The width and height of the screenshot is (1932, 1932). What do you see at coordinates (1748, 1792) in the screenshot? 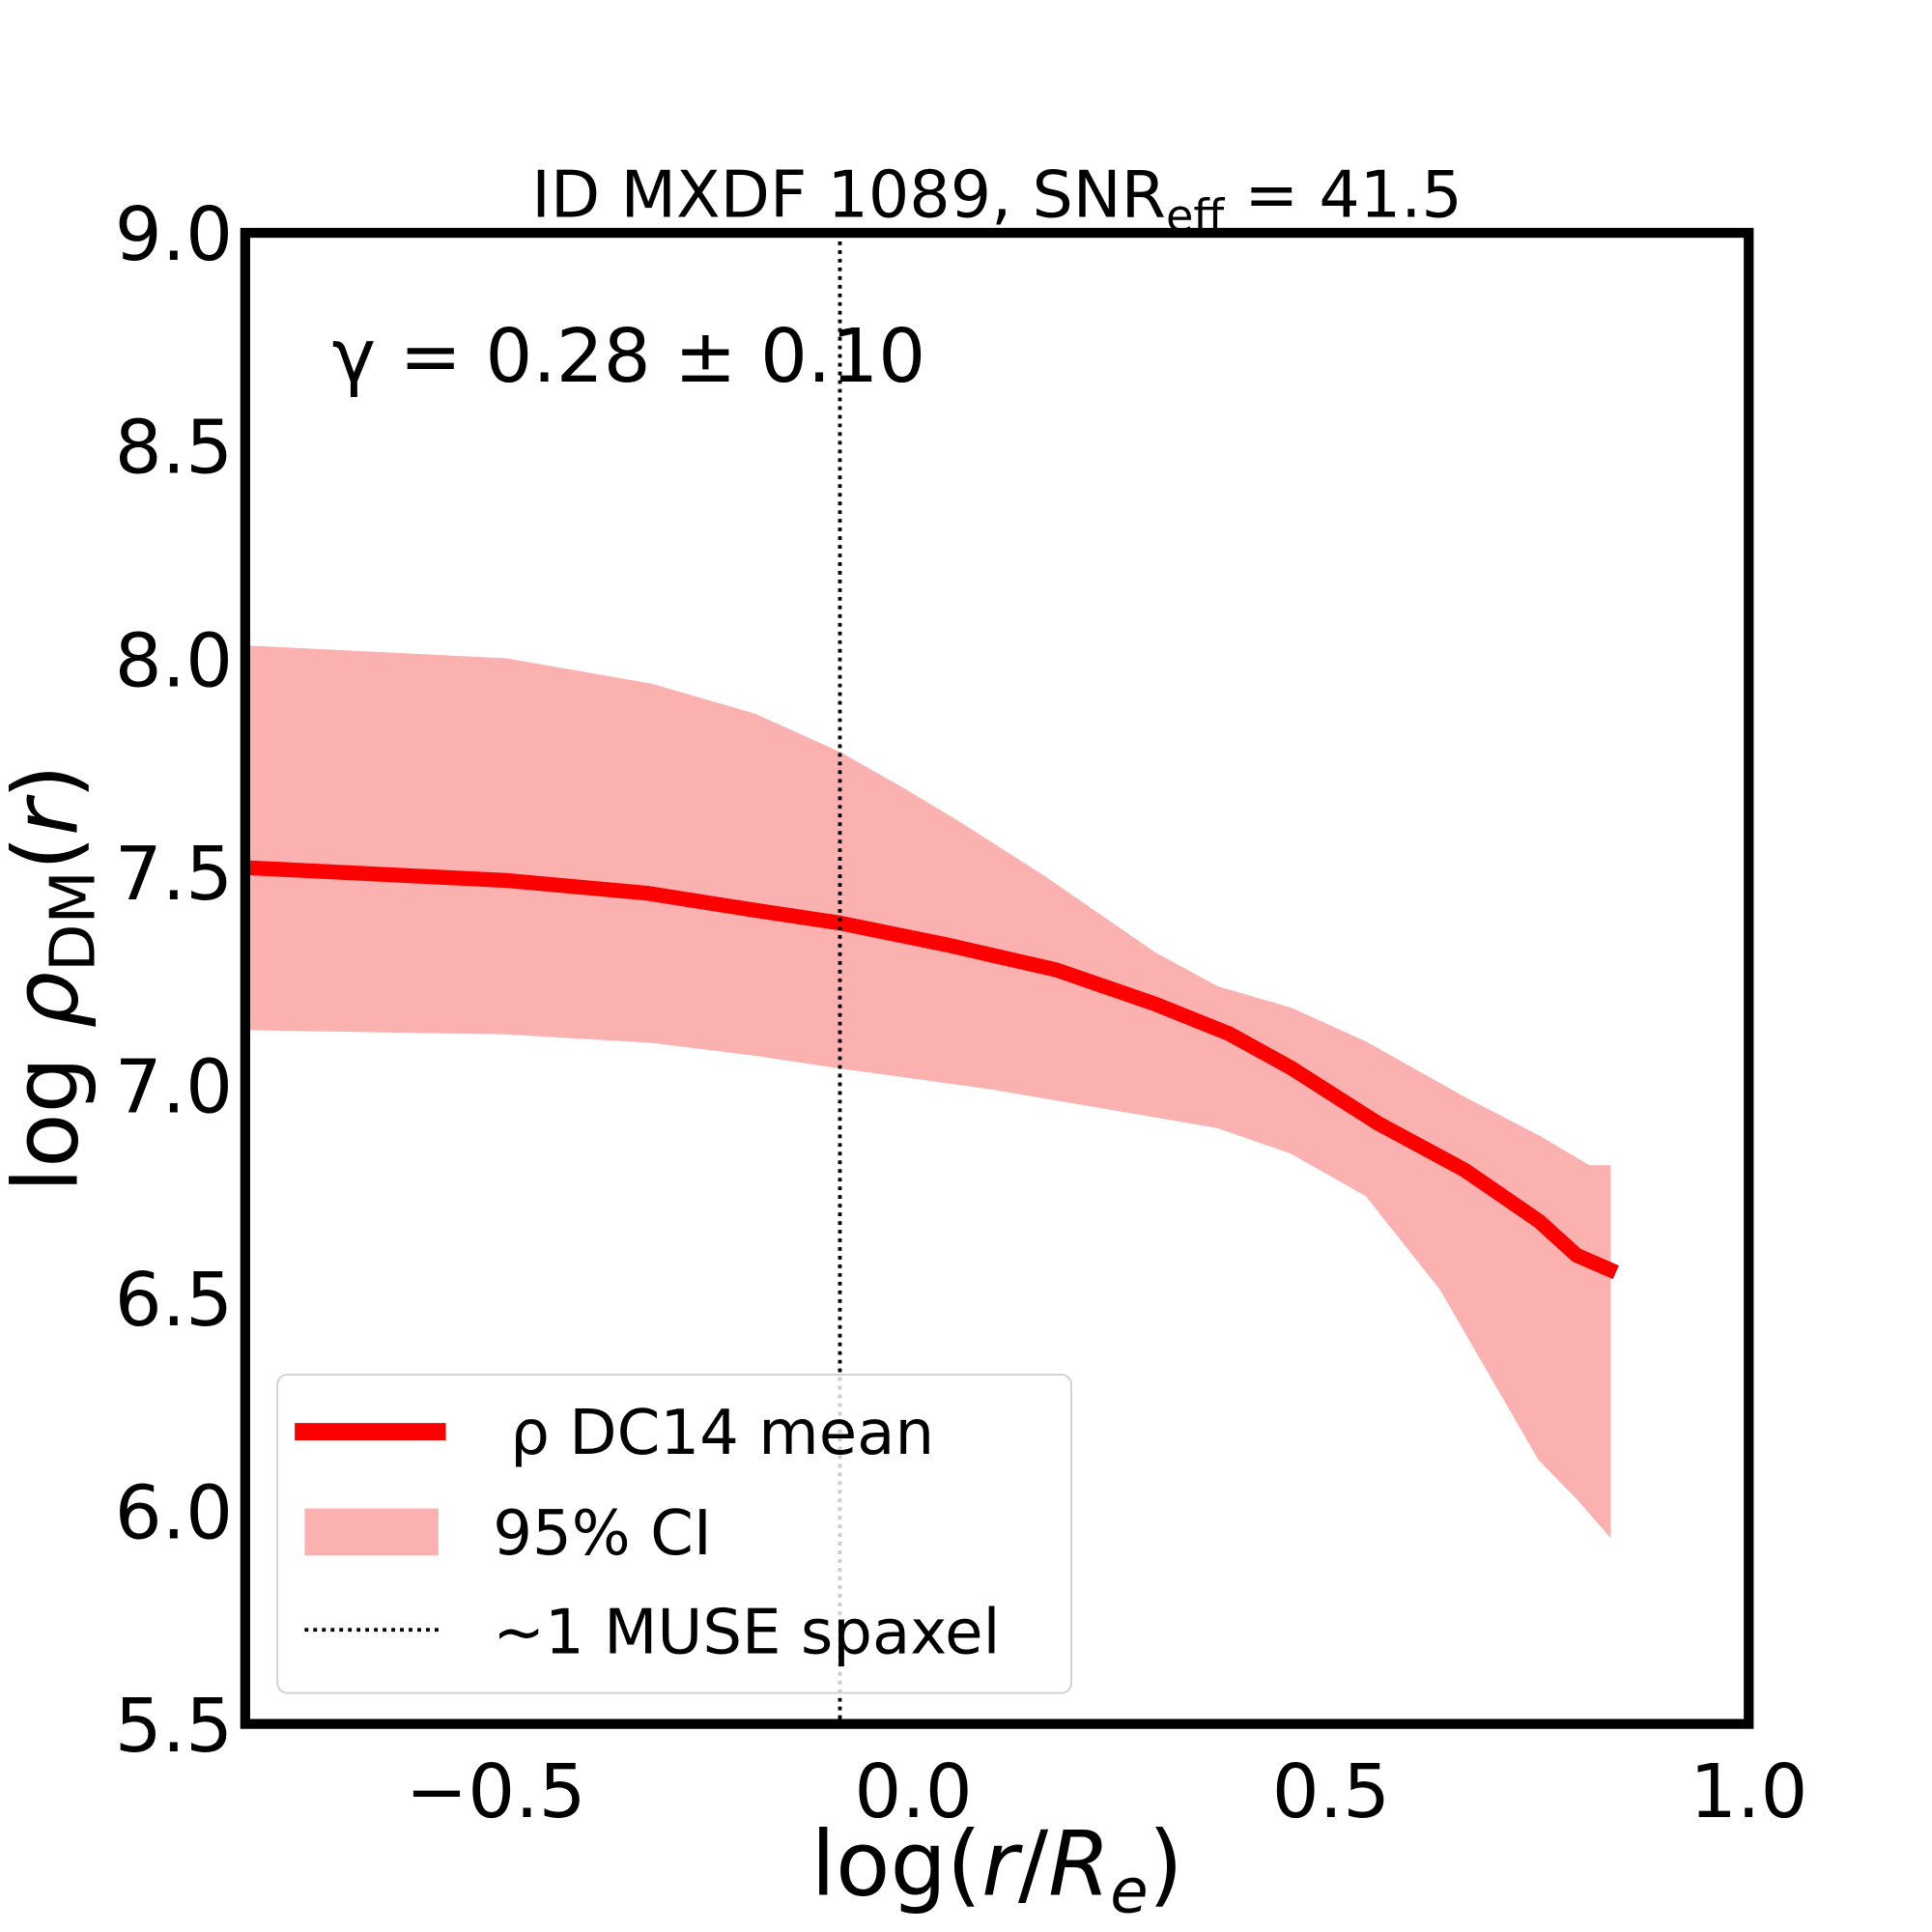
I see `x-tick-label: 1.0` at bounding box center [1748, 1792].